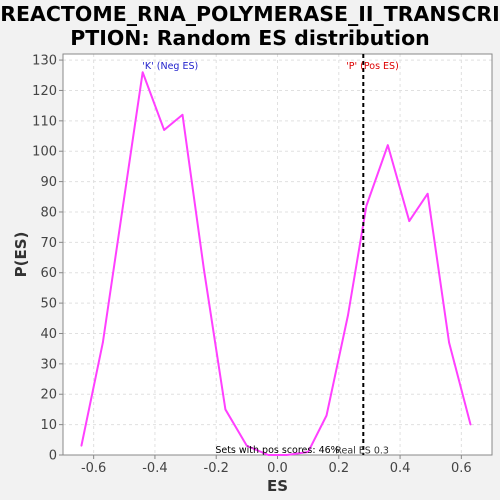 The height and width of the screenshot is (500, 500). Describe the element at coordinates (372, 66) in the screenshot. I see `pos-es-annotation: 'P' (Pos ES)` at that location.